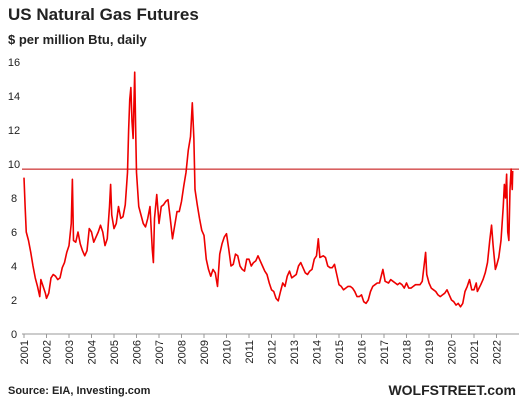  Describe the element at coordinates (115, 352) in the screenshot. I see `x-tick-label: 2005` at that location.